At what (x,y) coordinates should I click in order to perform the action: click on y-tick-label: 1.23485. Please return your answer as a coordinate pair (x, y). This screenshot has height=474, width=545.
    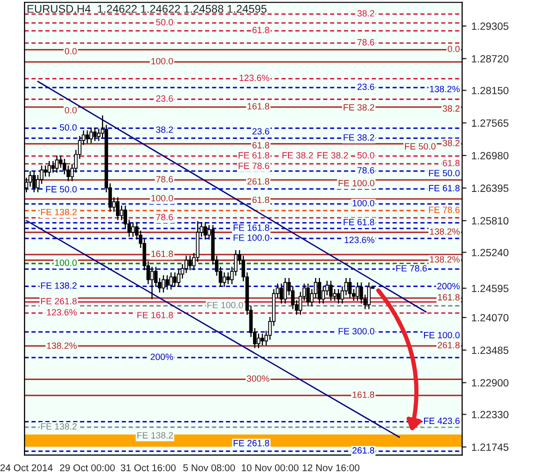
    Looking at the image, I should click on (490, 350).